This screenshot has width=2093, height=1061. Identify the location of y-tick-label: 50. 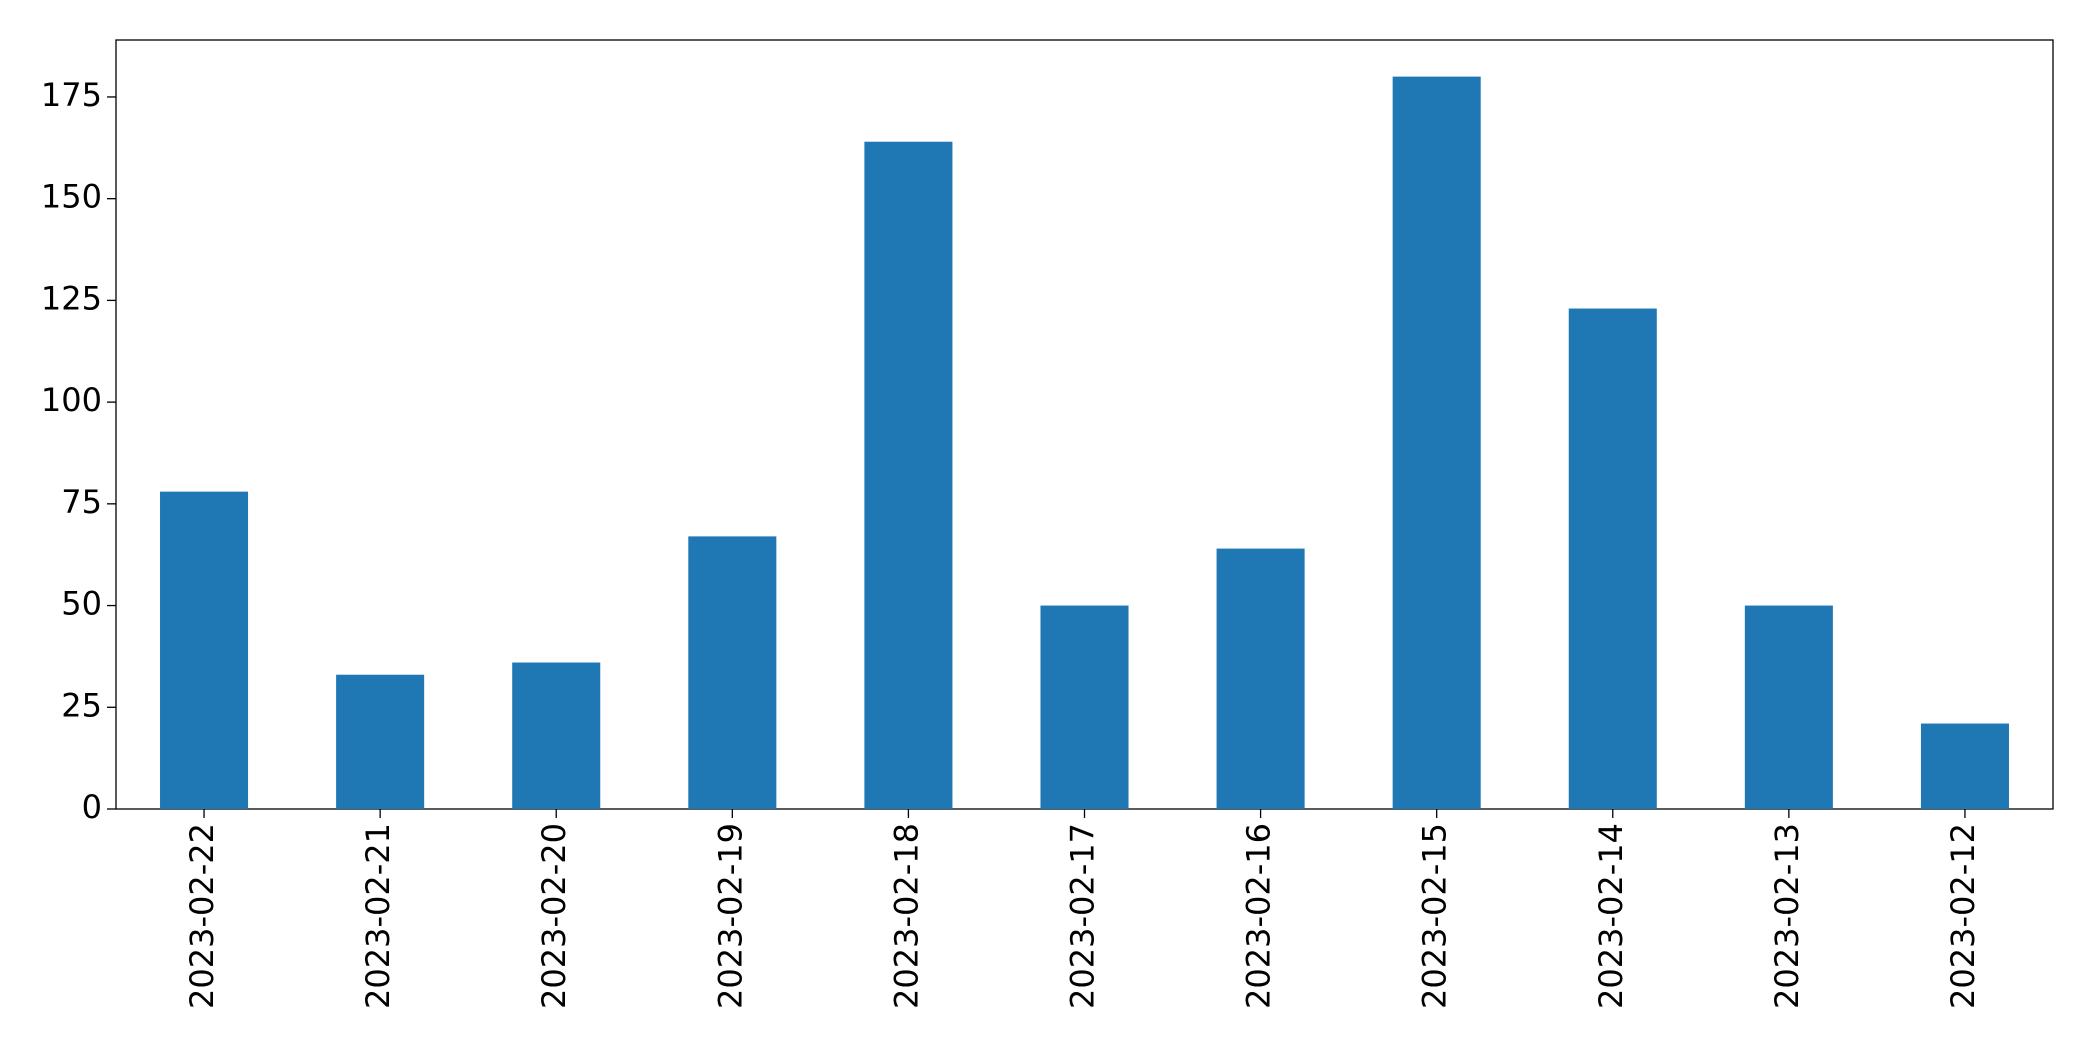
(81, 604).